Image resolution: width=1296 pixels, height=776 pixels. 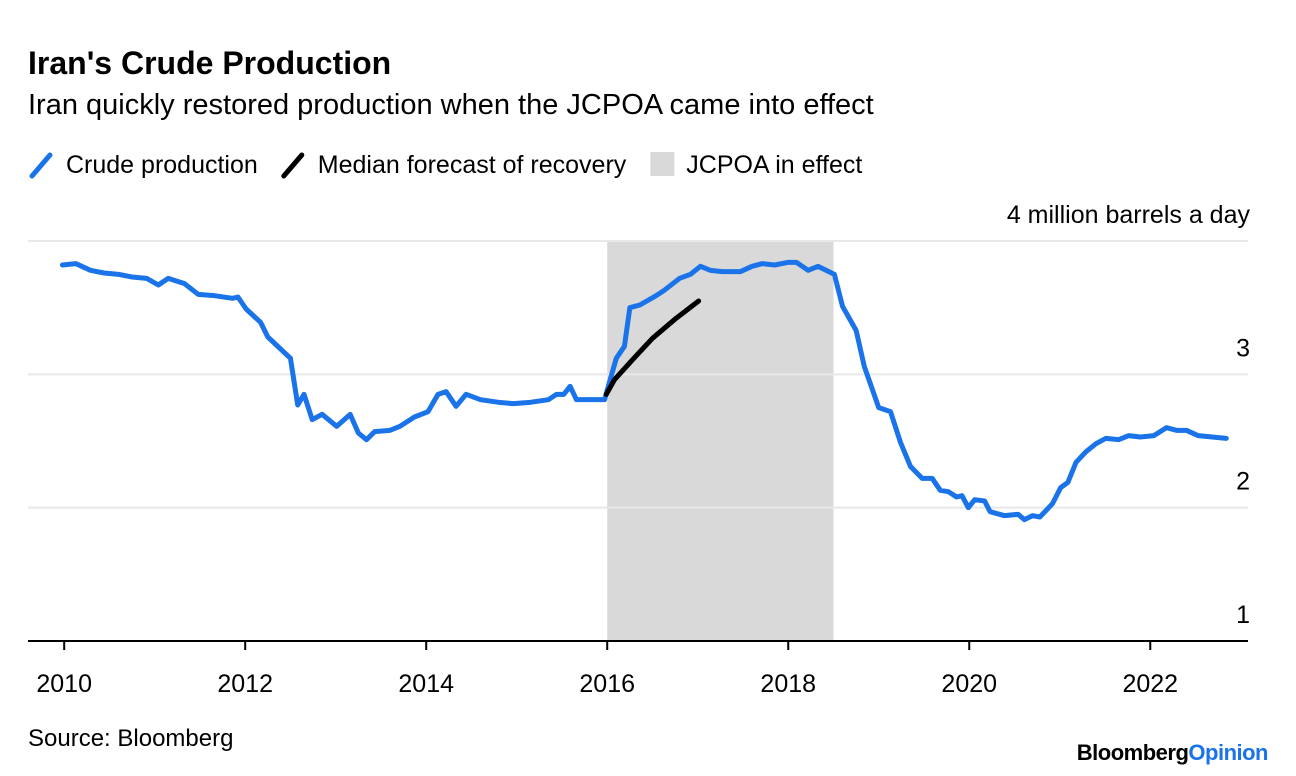 What do you see at coordinates (607, 684) in the screenshot?
I see `x-tick-label: 2016` at bounding box center [607, 684].